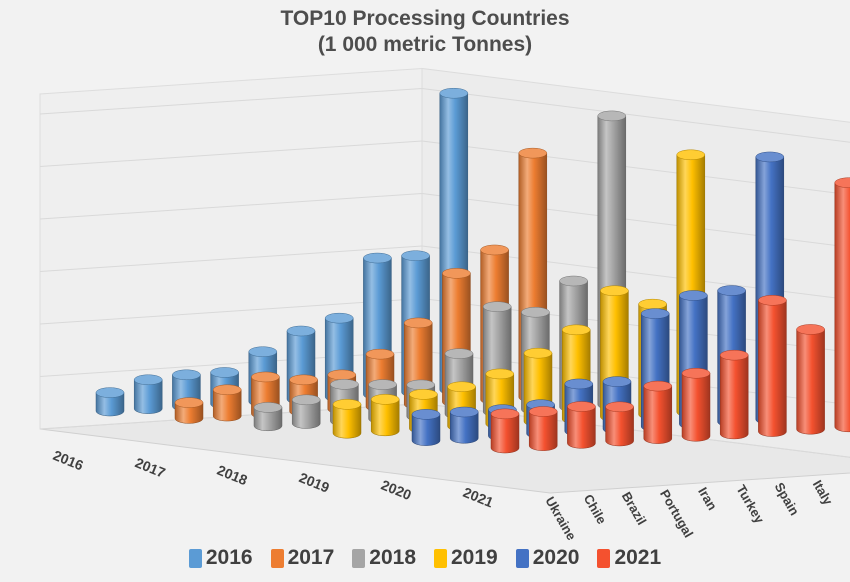 This screenshot has height=582, width=850. I want to click on legend-label: 2021, so click(638, 557).